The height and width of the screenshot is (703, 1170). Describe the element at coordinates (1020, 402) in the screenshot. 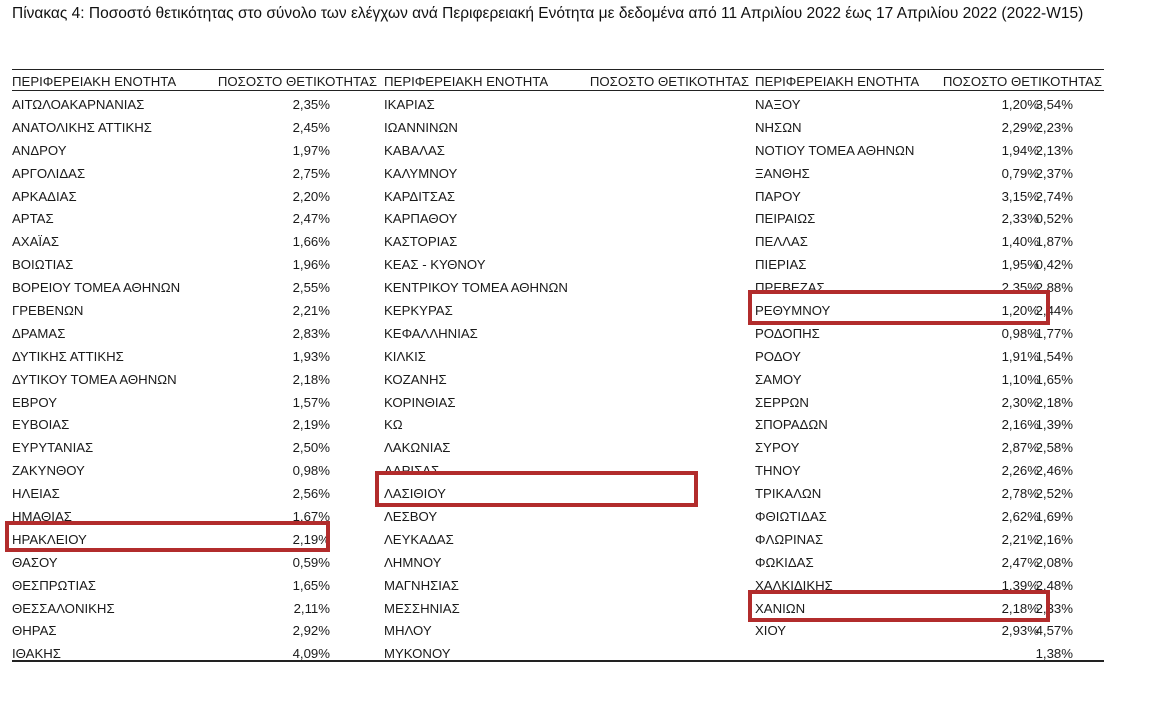

I see `positivity-value: 2,30%` at that location.